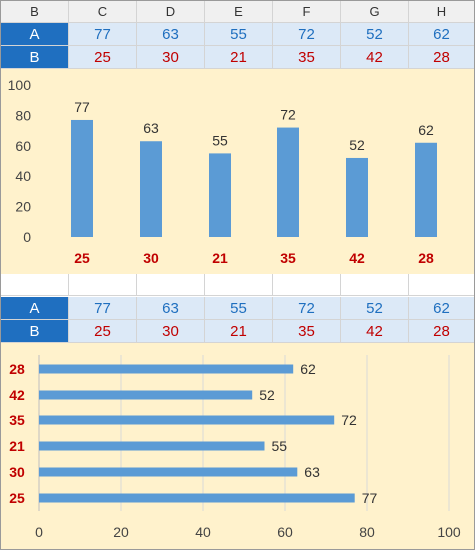 The image size is (475, 550). Describe the element at coordinates (103, 34) in the screenshot. I see `table1-cell: 77` at that location.